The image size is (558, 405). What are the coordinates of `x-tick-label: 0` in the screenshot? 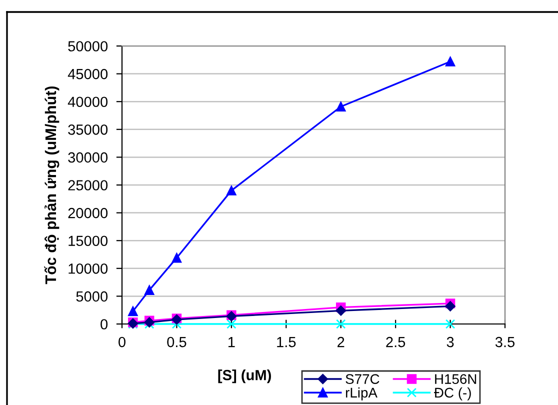 It's located at (122, 342).